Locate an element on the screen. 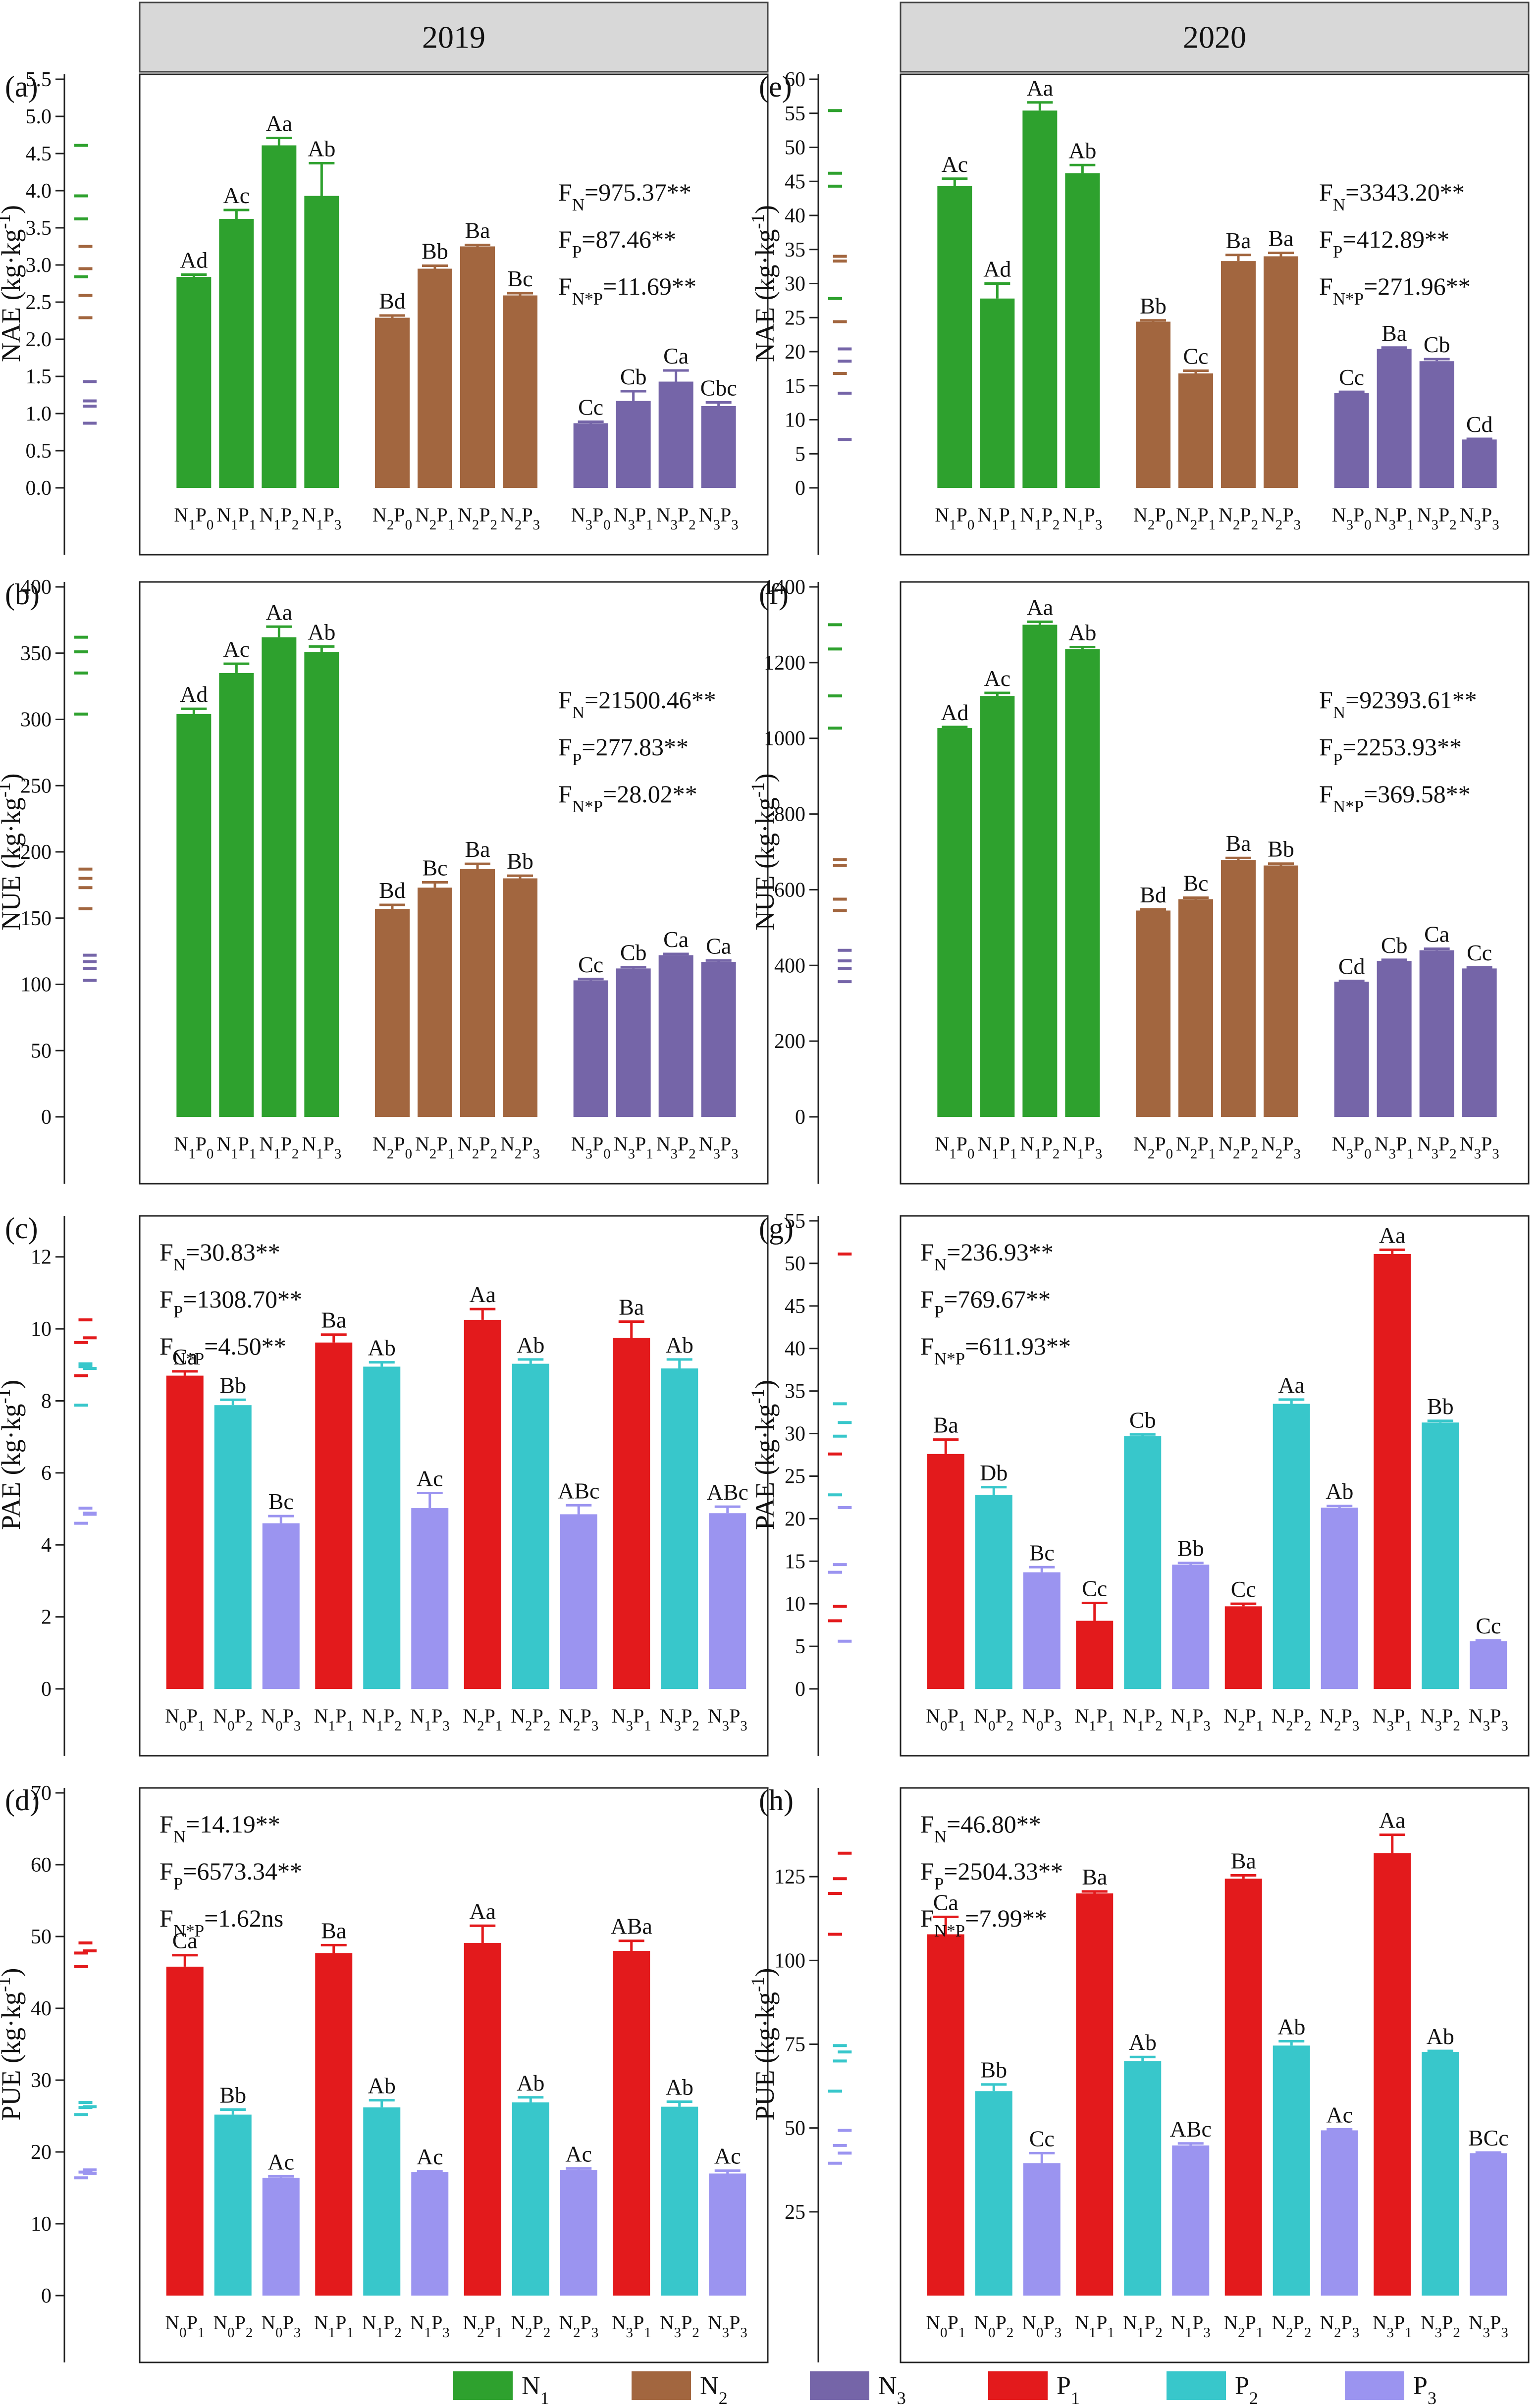 The image size is (1540, 2408). bar-N2P1 is located at coordinates (482, 1504).